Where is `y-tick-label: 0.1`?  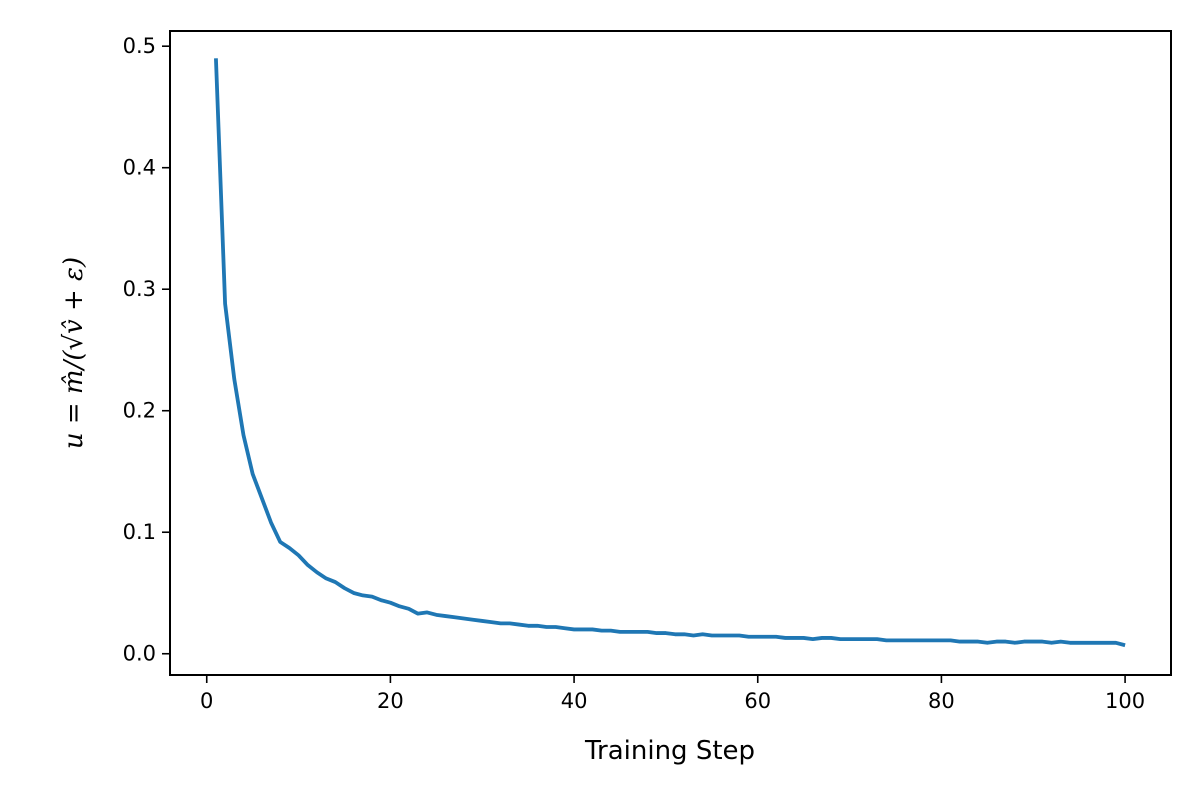
y-tick-label: 0.1 is located at coordinates (139, 532).